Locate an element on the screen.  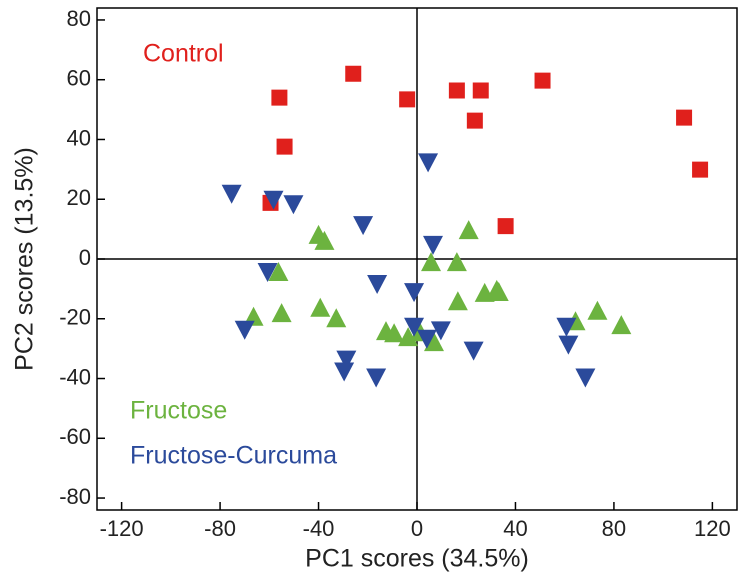
y-tick-label: -20 is located at coordinates (75, 317).